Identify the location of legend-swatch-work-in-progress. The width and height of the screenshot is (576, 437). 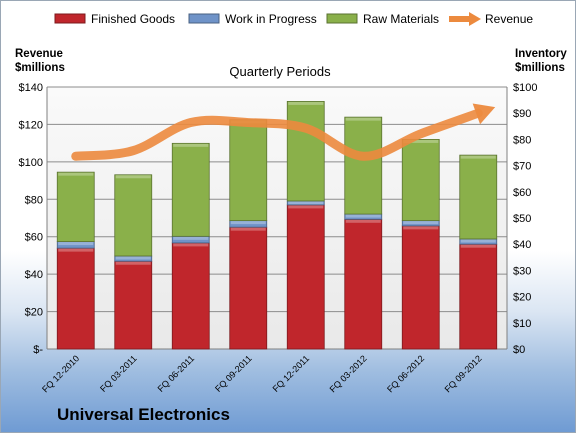
(204, 18).